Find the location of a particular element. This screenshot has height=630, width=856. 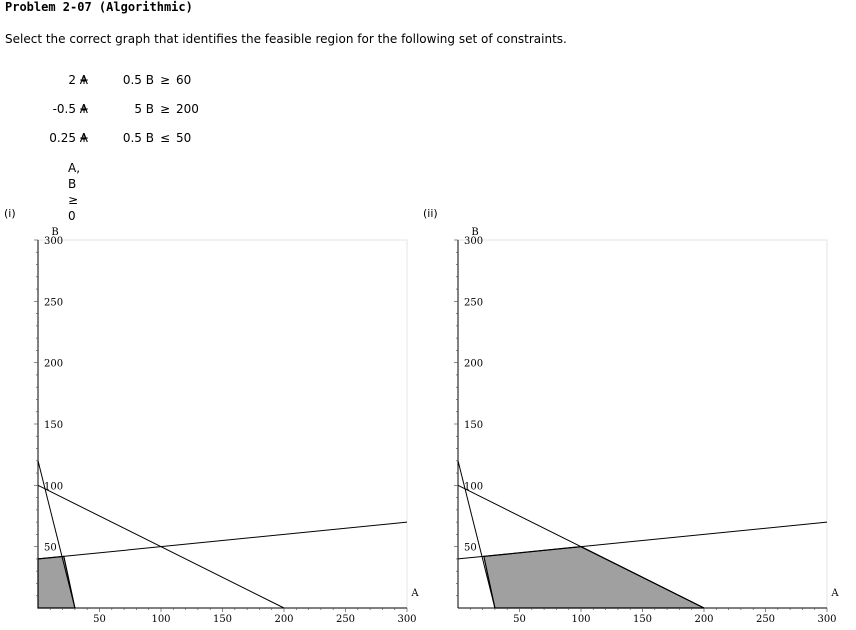

constraint-a-term: 0.25 A is located at coordinates (68, 138).